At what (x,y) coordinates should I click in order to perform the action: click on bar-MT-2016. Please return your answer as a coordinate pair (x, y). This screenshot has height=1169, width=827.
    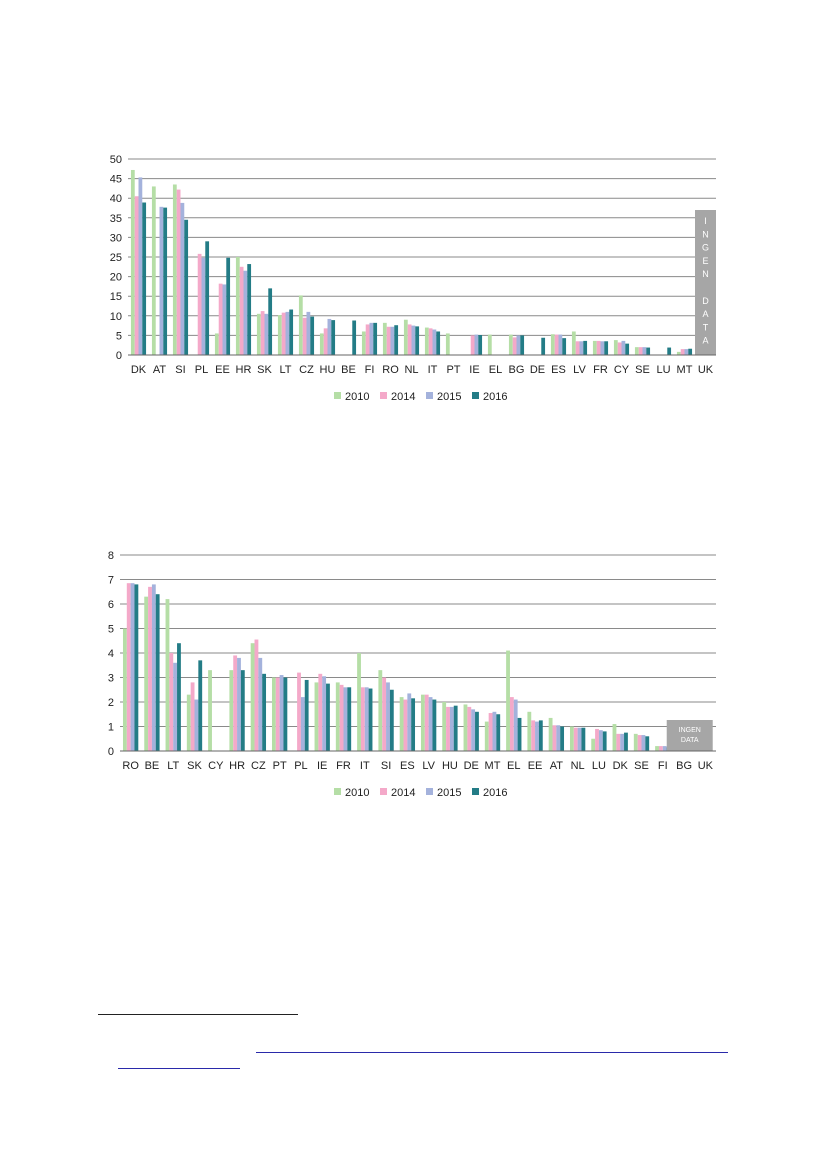
    Looking at the image, I should click on (690, 351).